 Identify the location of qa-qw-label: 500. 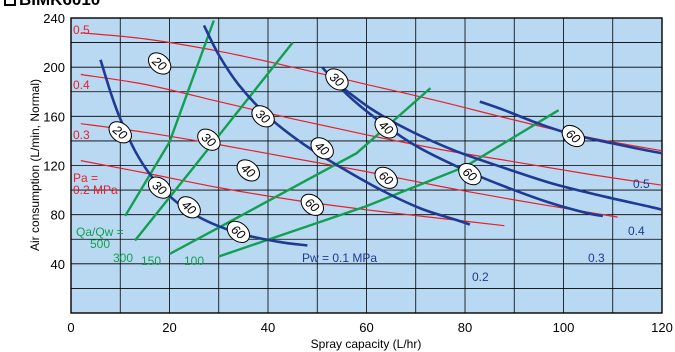
(100, 244).